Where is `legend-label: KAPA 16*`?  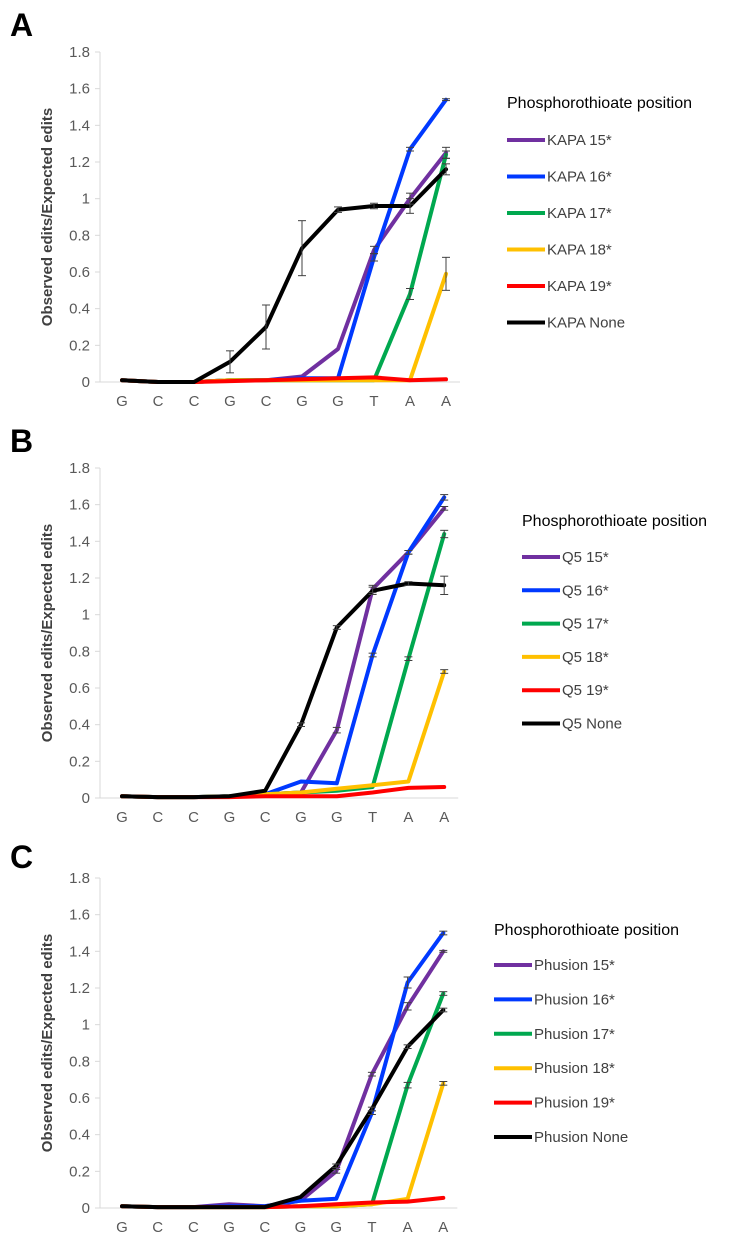 legend-label: KAPA 16* is located at coordinates (579, 177).